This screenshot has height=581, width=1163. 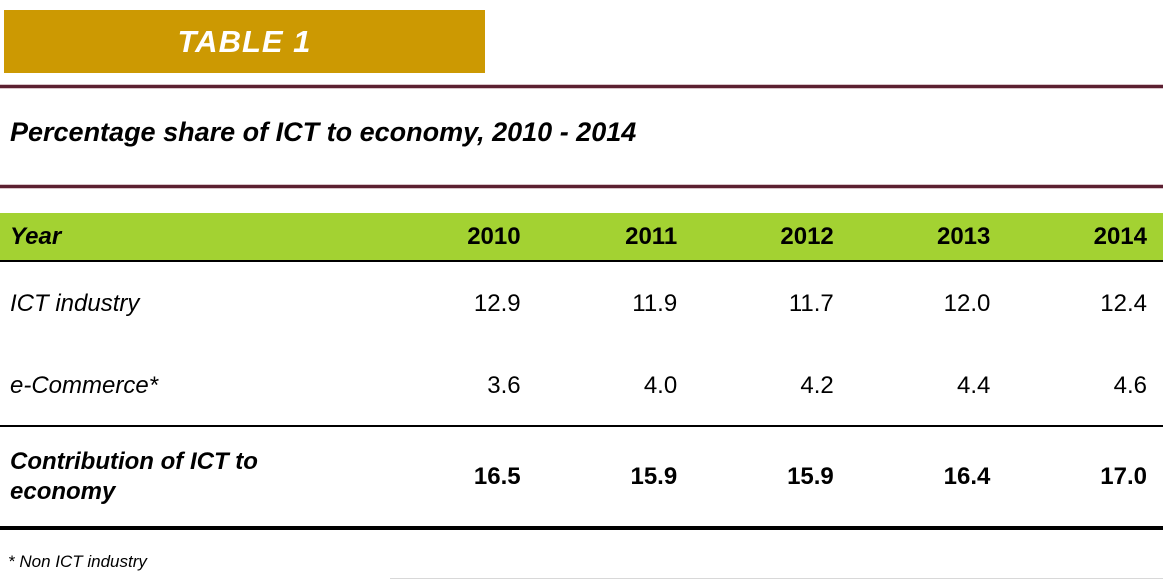 What do you see at coordinates (497, 303) in the screenshot?
I see `cell-ict-2010: 12.9` at bounding box center [497, 303].